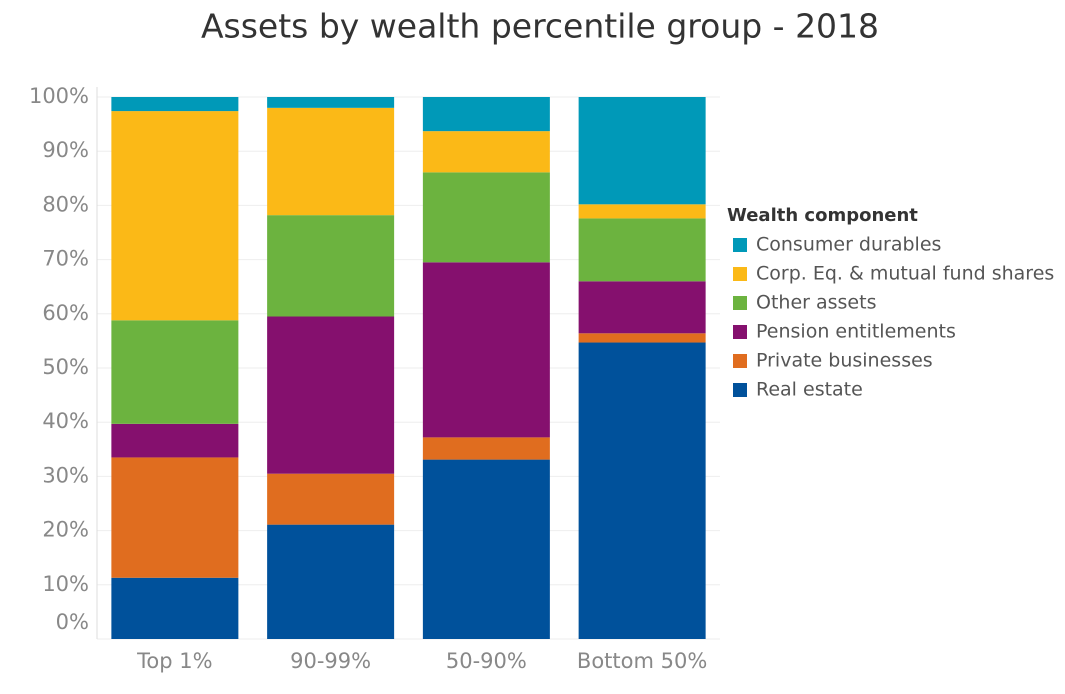 The height and width of the screenshot is (694, 1065). I want to click on x-tick-label: 90-99%, so click(330, 661).